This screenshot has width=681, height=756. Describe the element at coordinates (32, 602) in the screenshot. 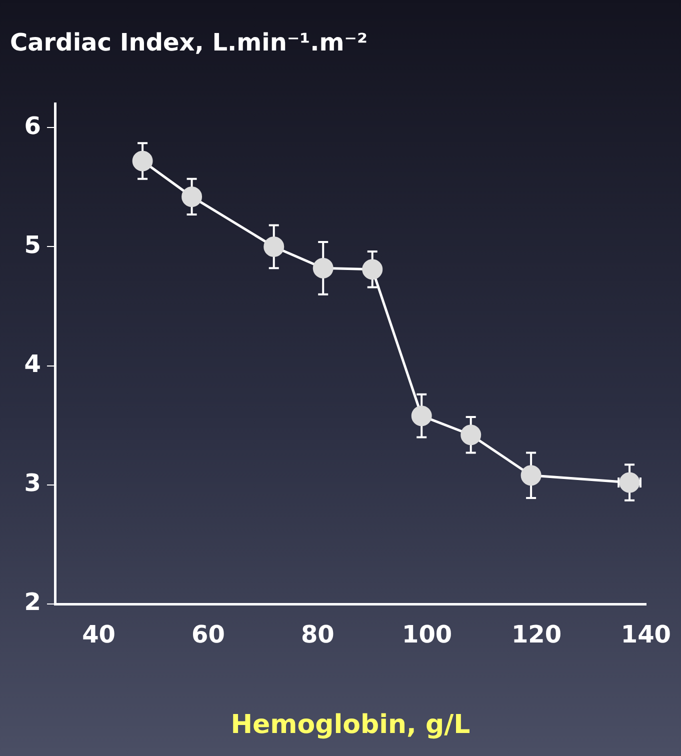

I see `y-tick-label: 2` at that location.